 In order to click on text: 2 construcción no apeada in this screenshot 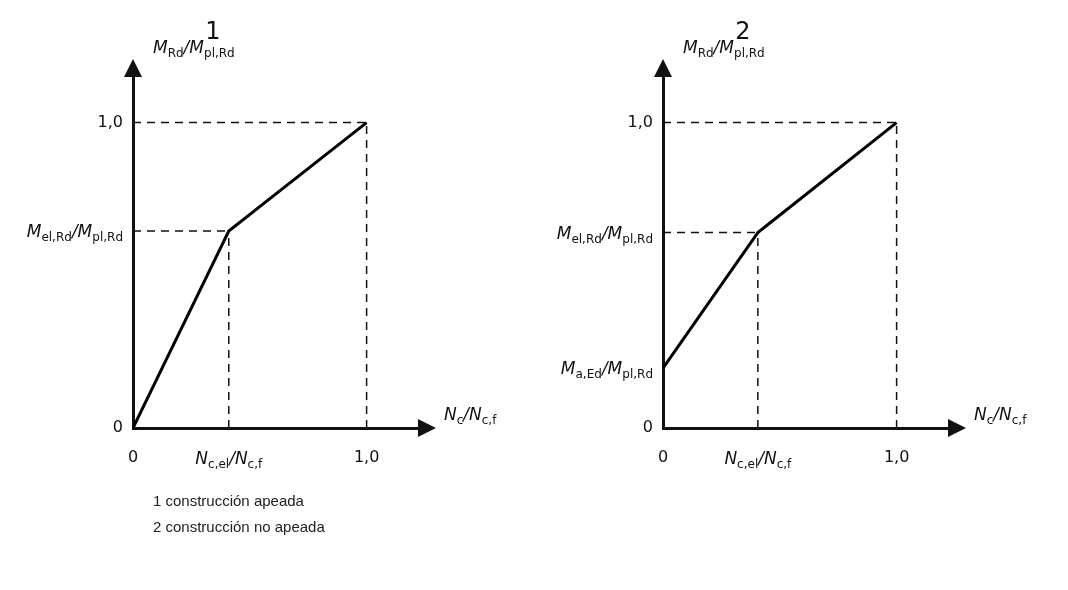, I will do `click(239, 527)`.